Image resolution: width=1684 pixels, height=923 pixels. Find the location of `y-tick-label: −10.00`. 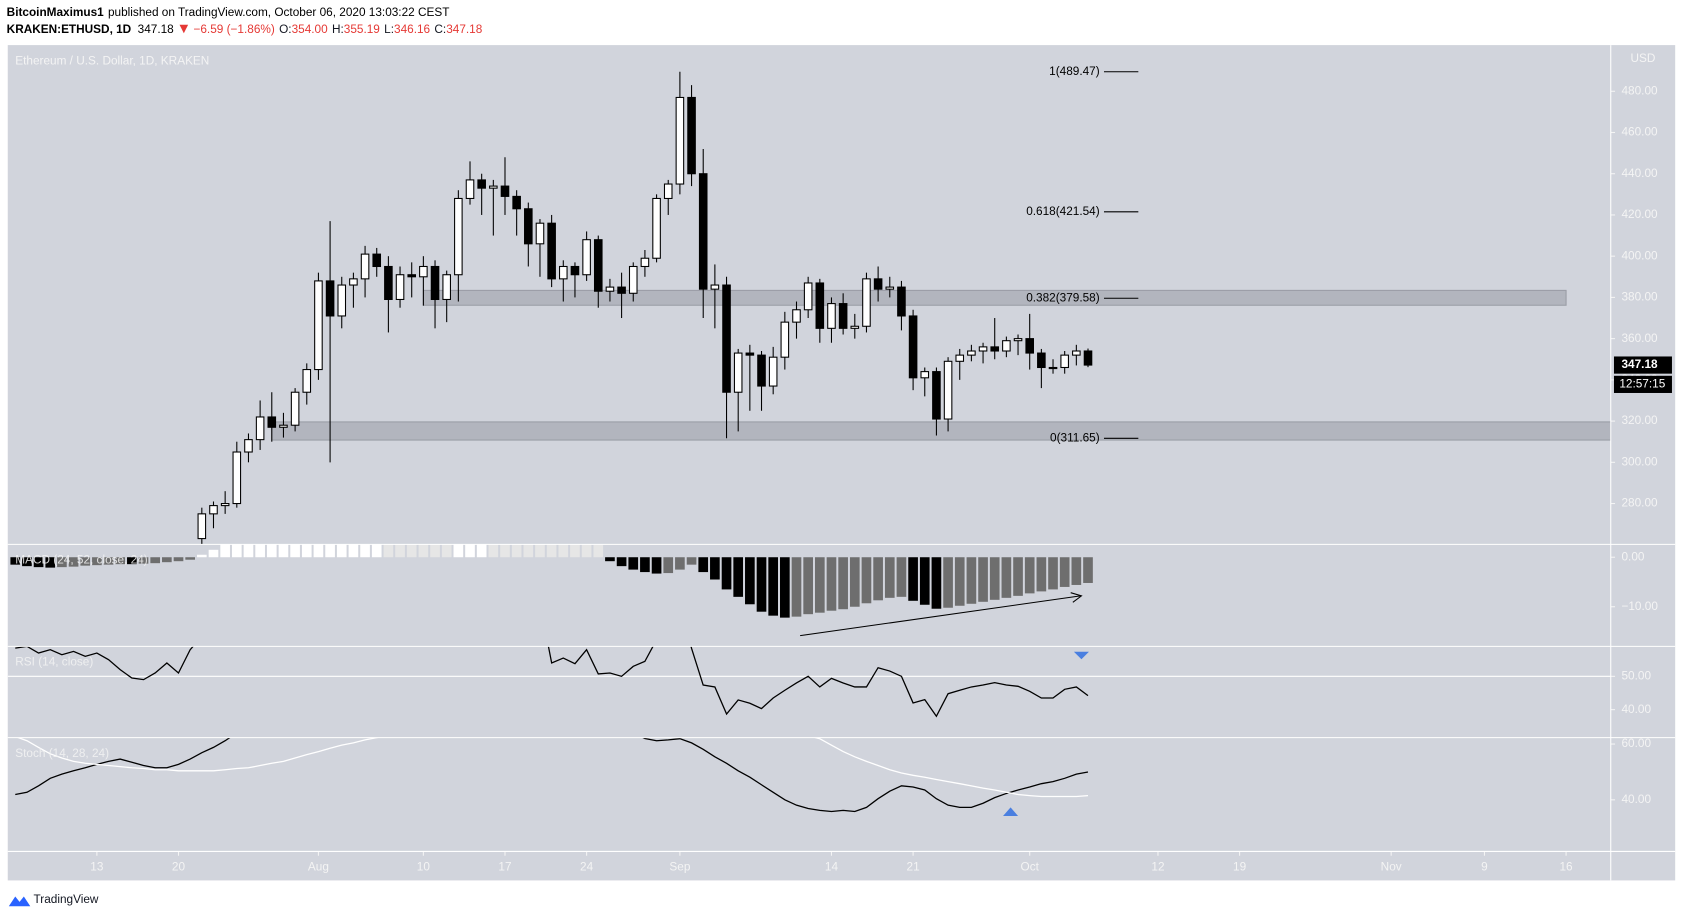

y-tick-label: −10.00 is located at coordinates (1639, 606).